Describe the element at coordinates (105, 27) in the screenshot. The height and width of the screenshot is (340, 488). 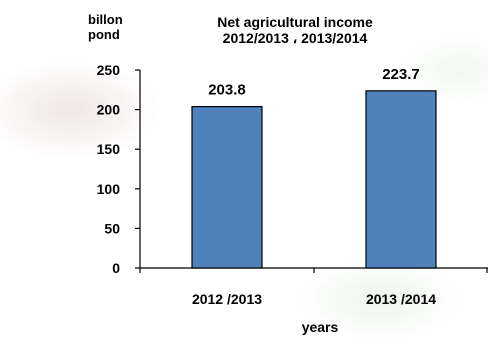
I see `y-axis-label: billon pond` at that location.